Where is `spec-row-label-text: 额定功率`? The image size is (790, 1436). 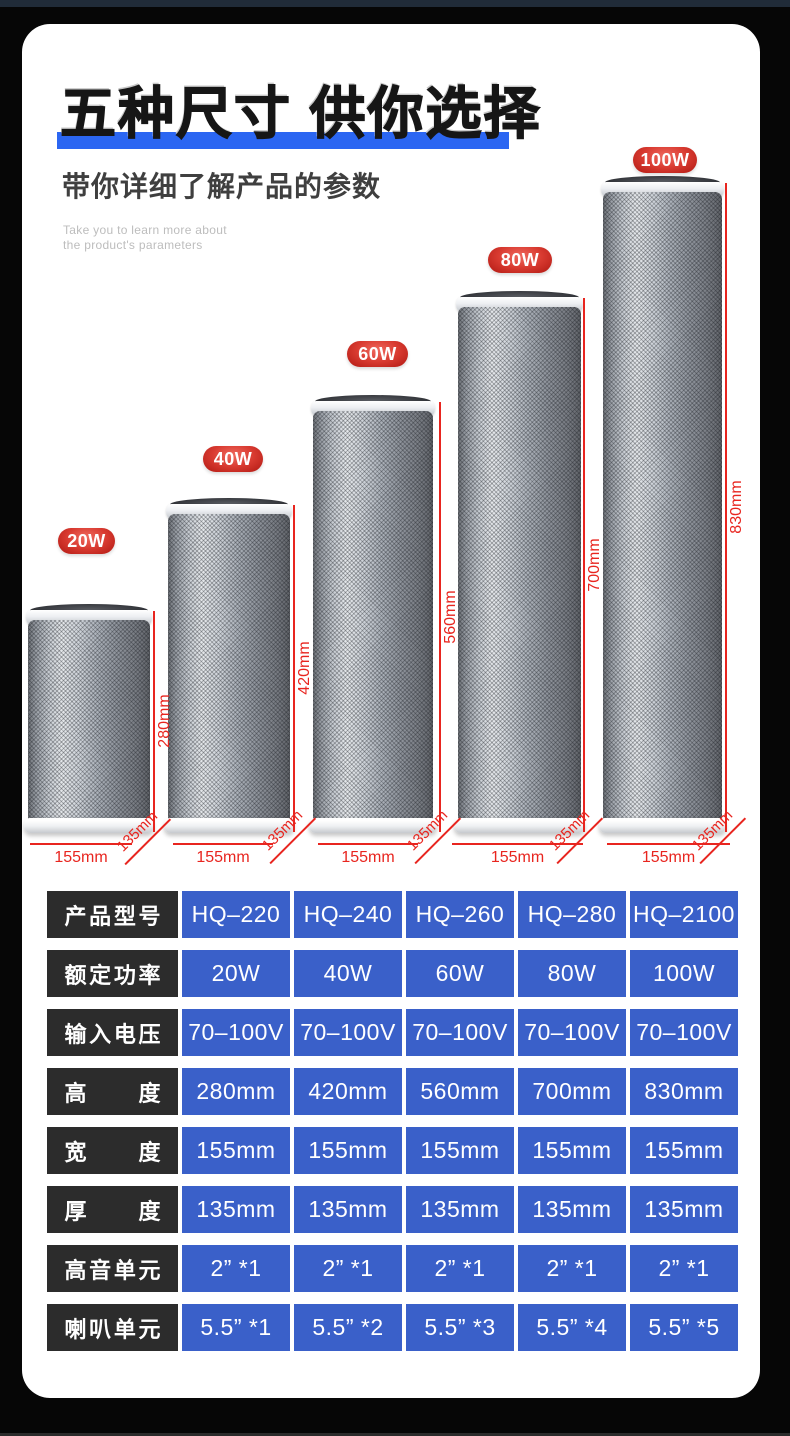
spec-row-label-text: 额定功率 is located at coordinates (112, 975).